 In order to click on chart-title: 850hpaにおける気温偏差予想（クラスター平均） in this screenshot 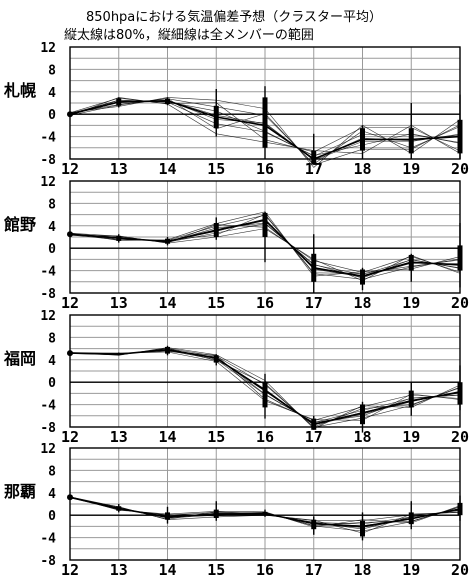, I will do `click(234, 17)`.